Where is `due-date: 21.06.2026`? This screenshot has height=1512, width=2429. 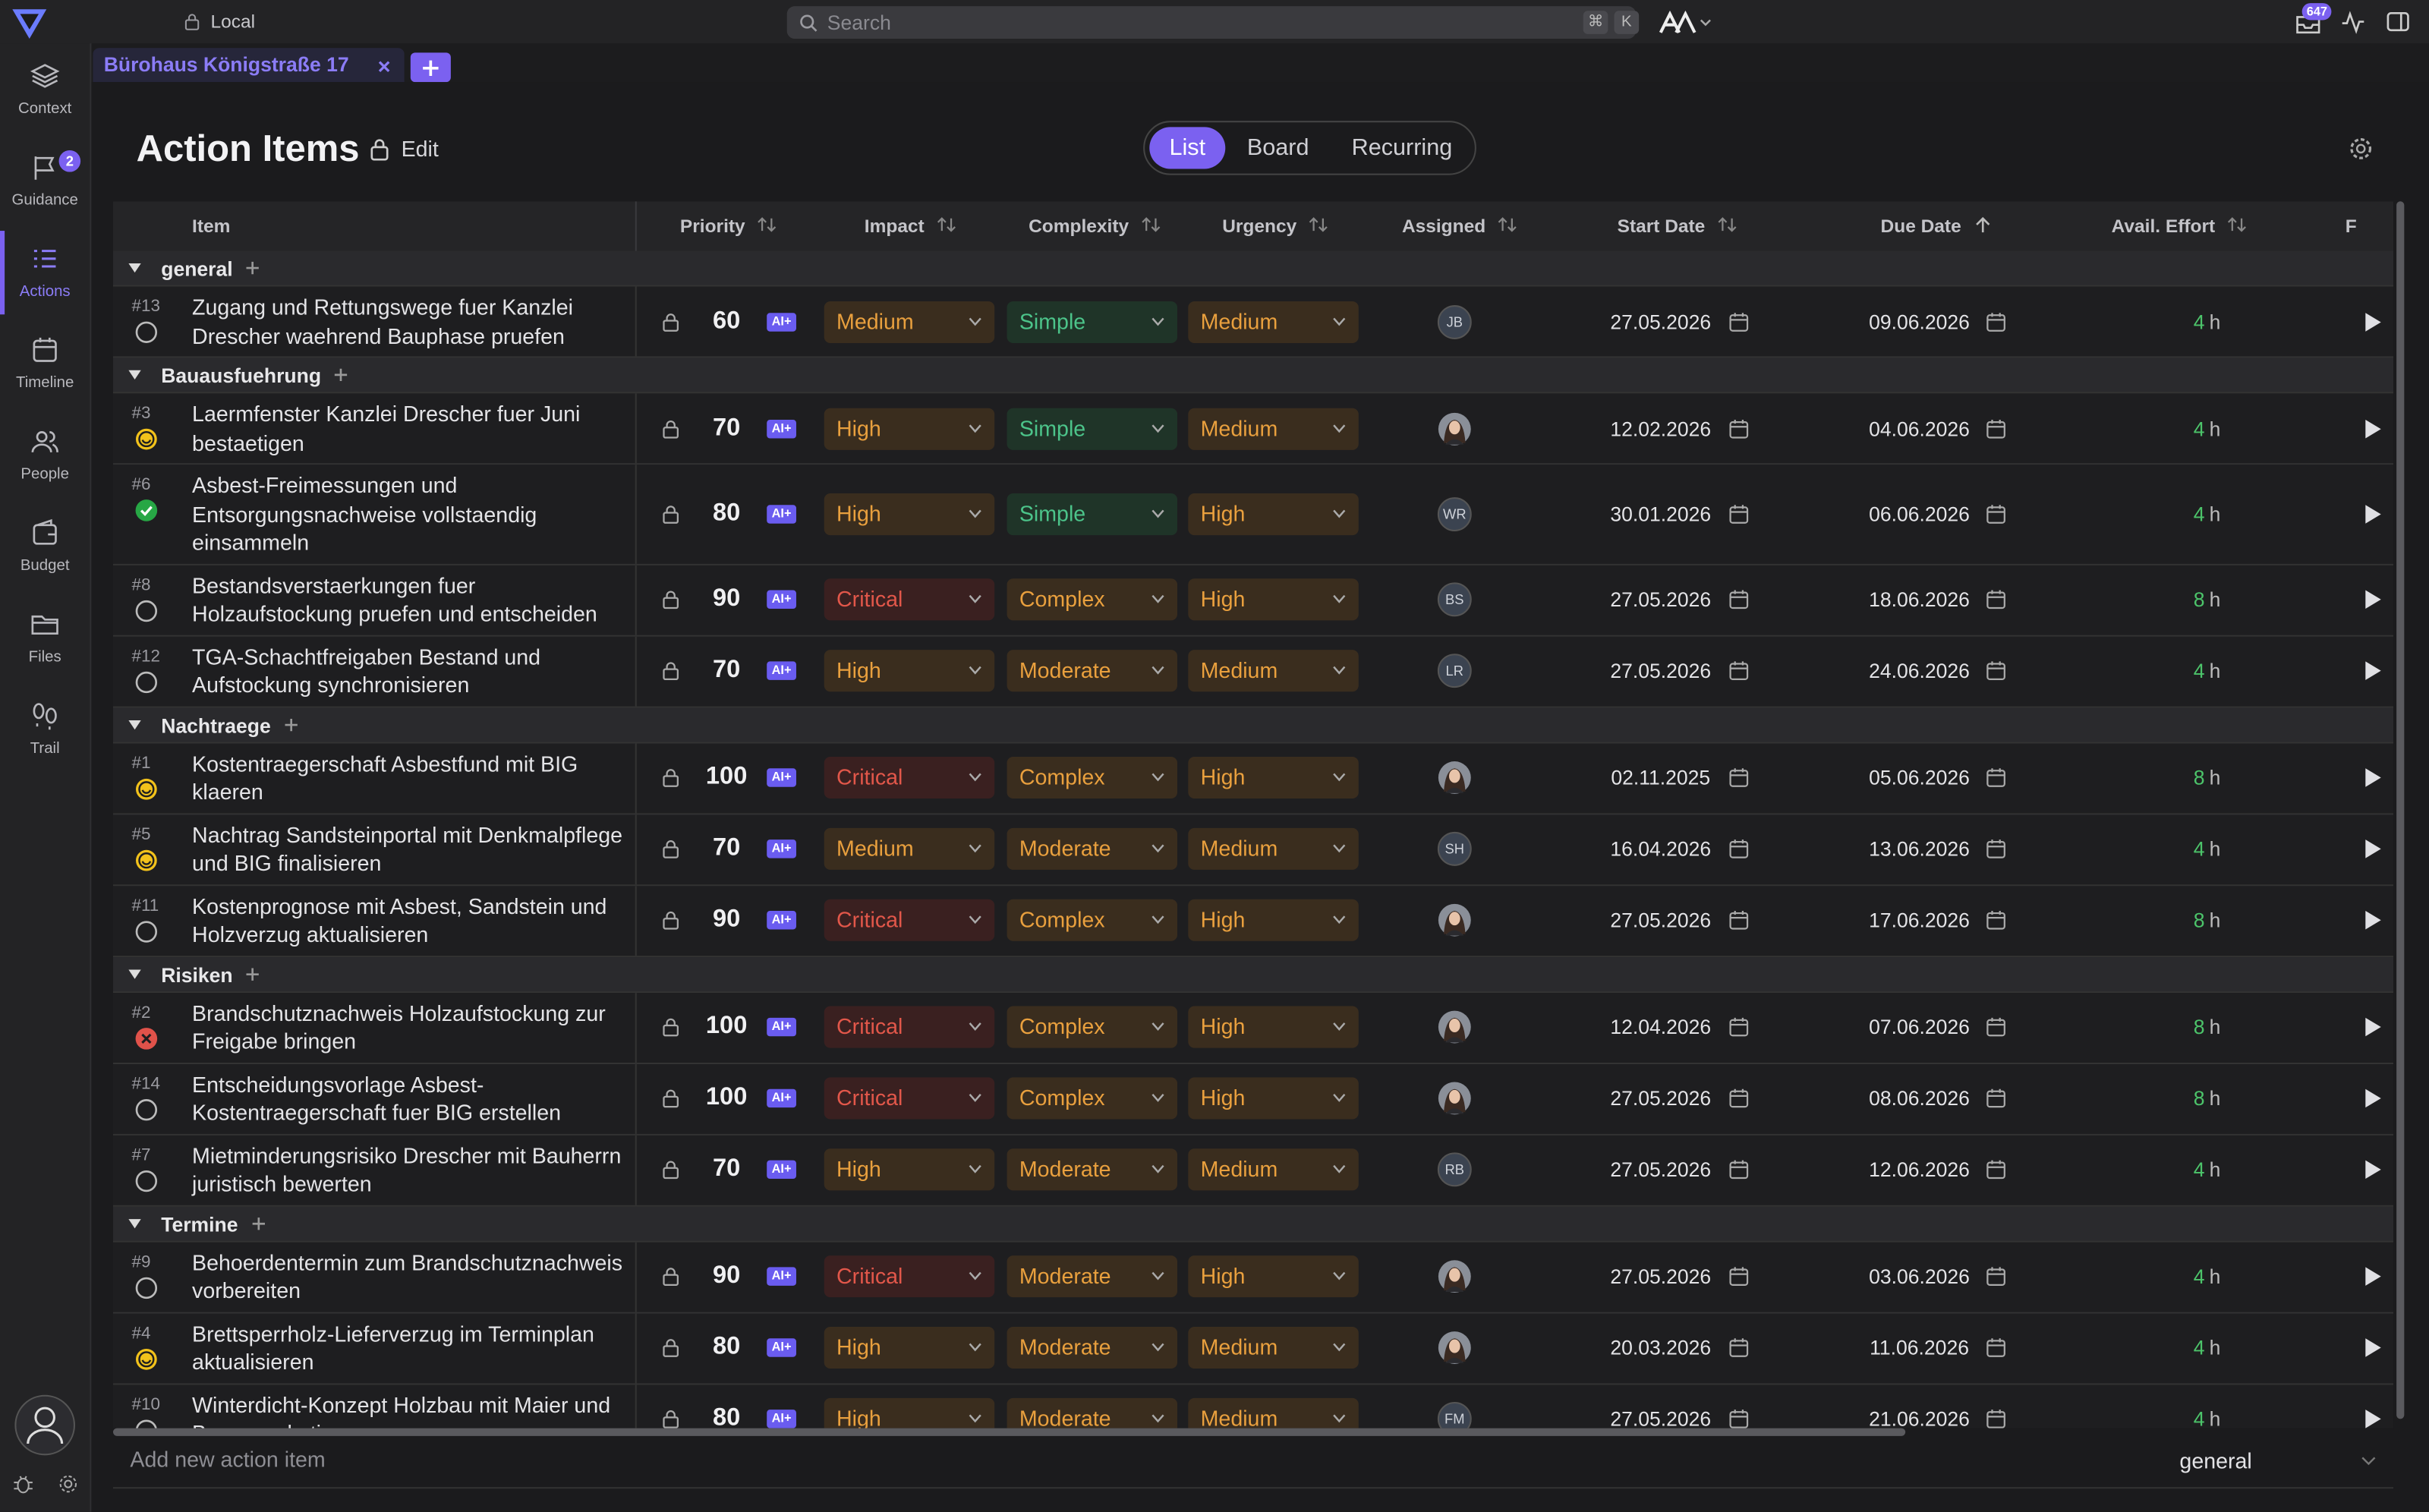 due-date: 21.06.2026 is located at coordinates (1919, 1418).